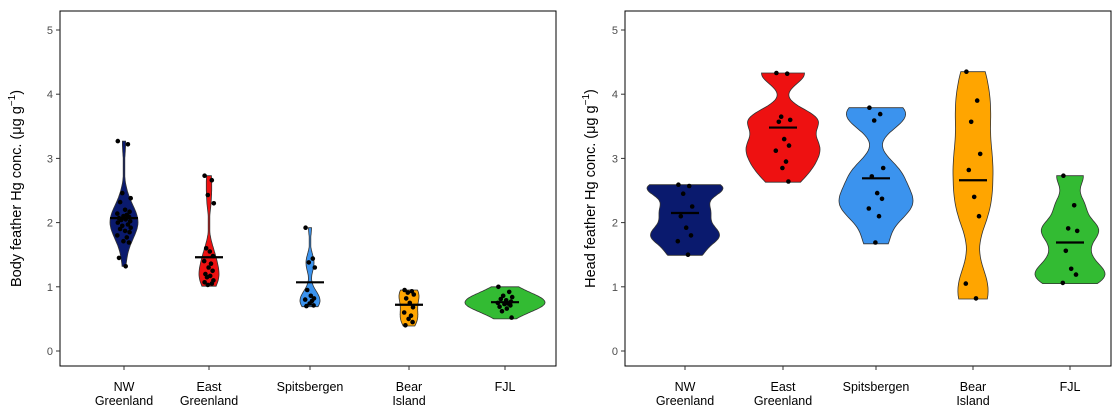 The image size is (1118, 419). I want to click on x-tick-label: Bear Island, so click(408, 394).